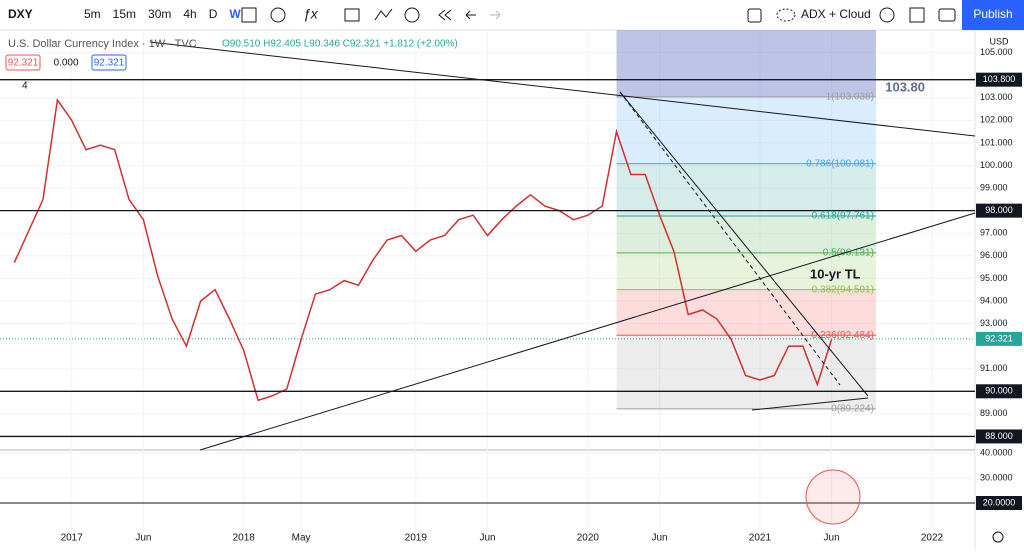  Describe the element at coordinates (996, 477) in the screenshot. I see `indicator-tick-label: 30.0000` at that location.